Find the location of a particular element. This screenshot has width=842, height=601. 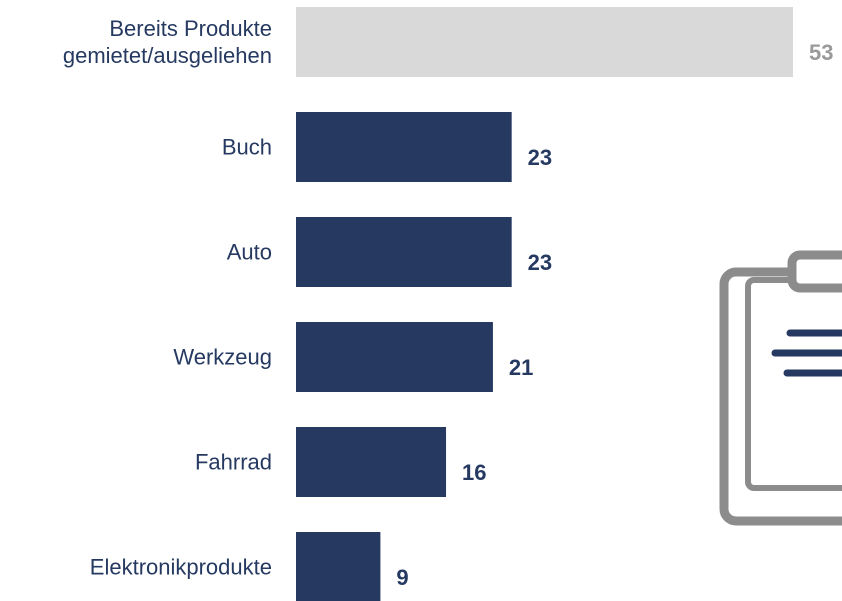

icon-board is located at coordinates (780, 396).